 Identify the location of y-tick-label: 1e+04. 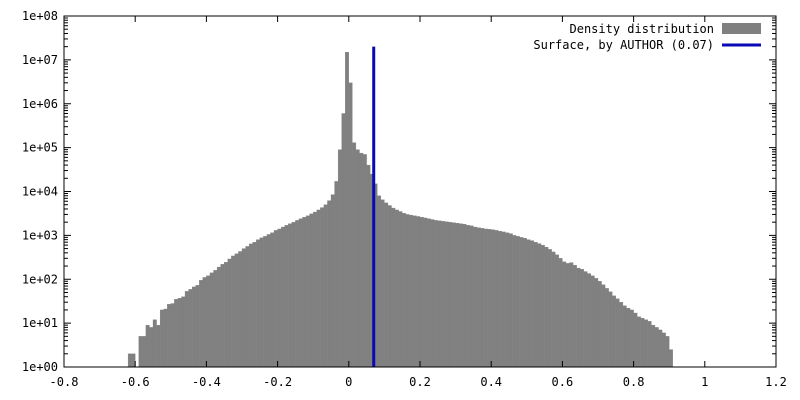
(40, 192).